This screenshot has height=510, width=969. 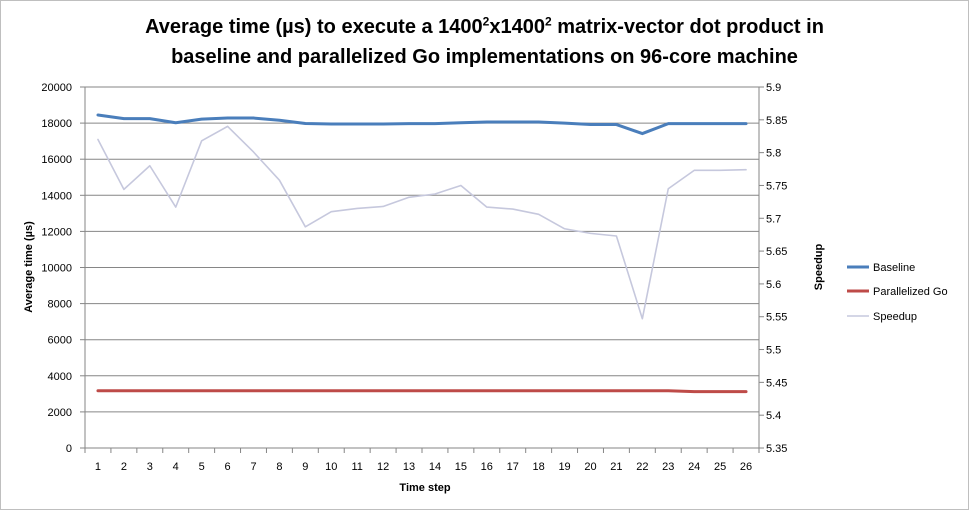 I want to click on y-tick-label: 2000, so click(x=60, y=413).